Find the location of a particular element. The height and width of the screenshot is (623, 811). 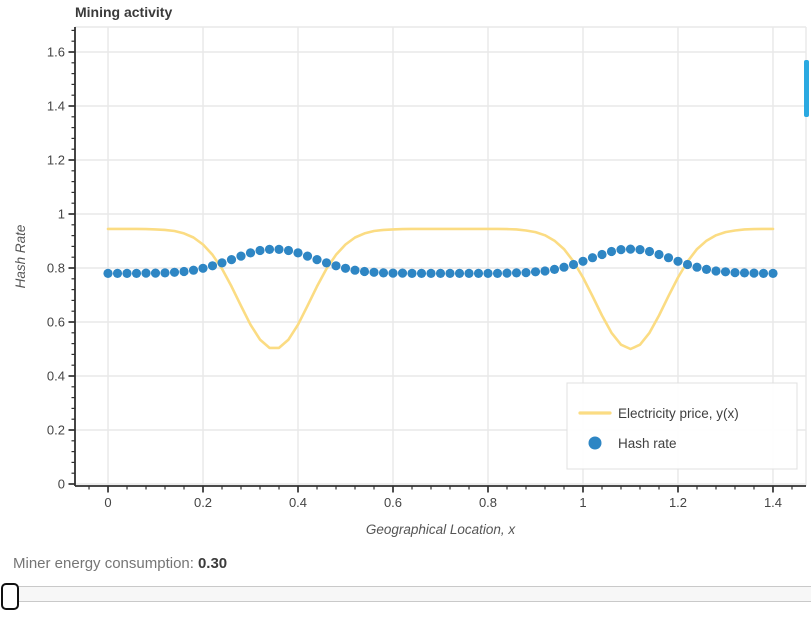

energy-consumption-slider-thumb is located at coordinates (10, 596).